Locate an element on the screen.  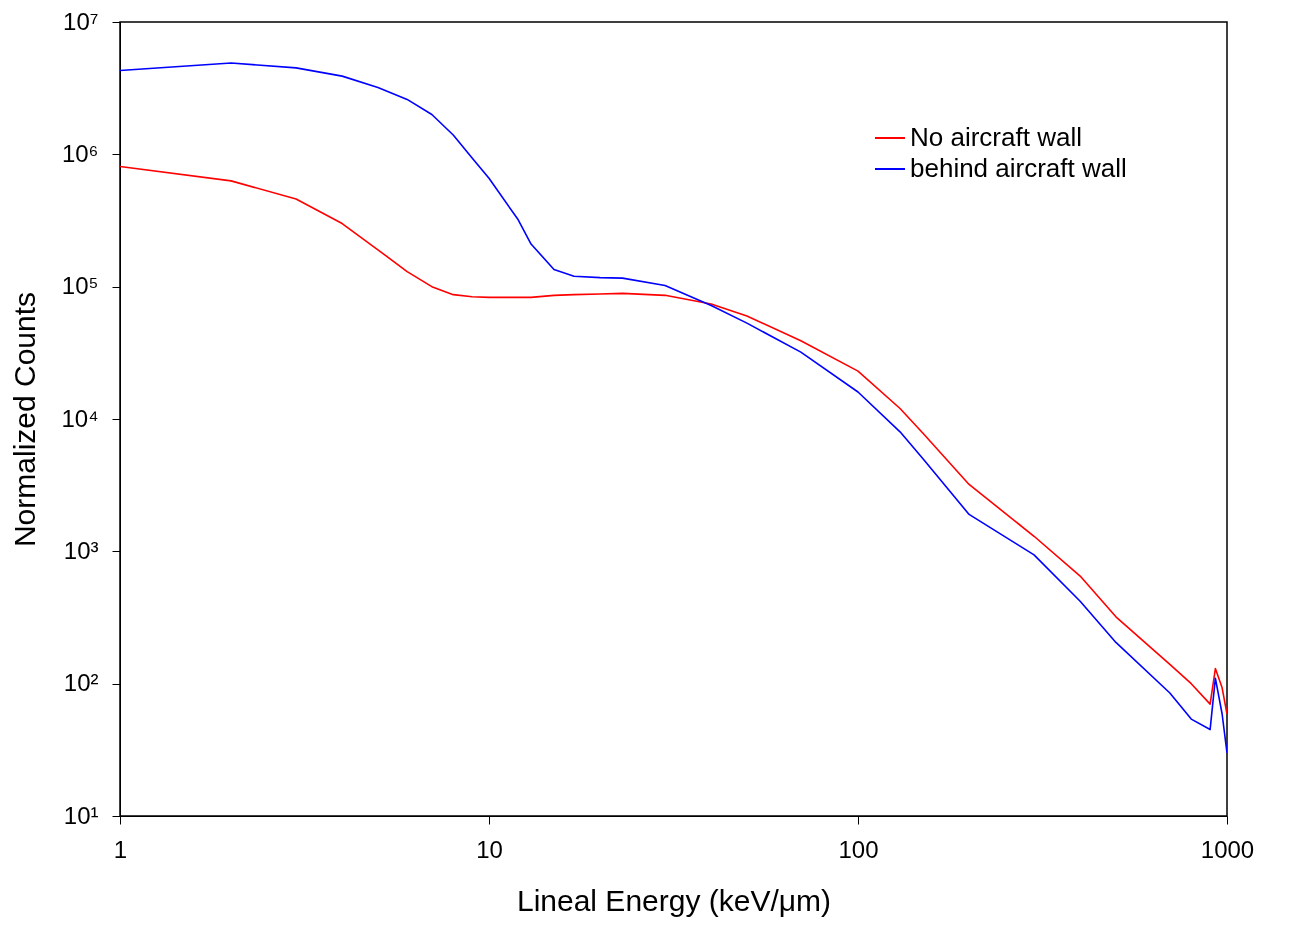
y-tick-label: 10⁵ is located at coordinates (80, 286).